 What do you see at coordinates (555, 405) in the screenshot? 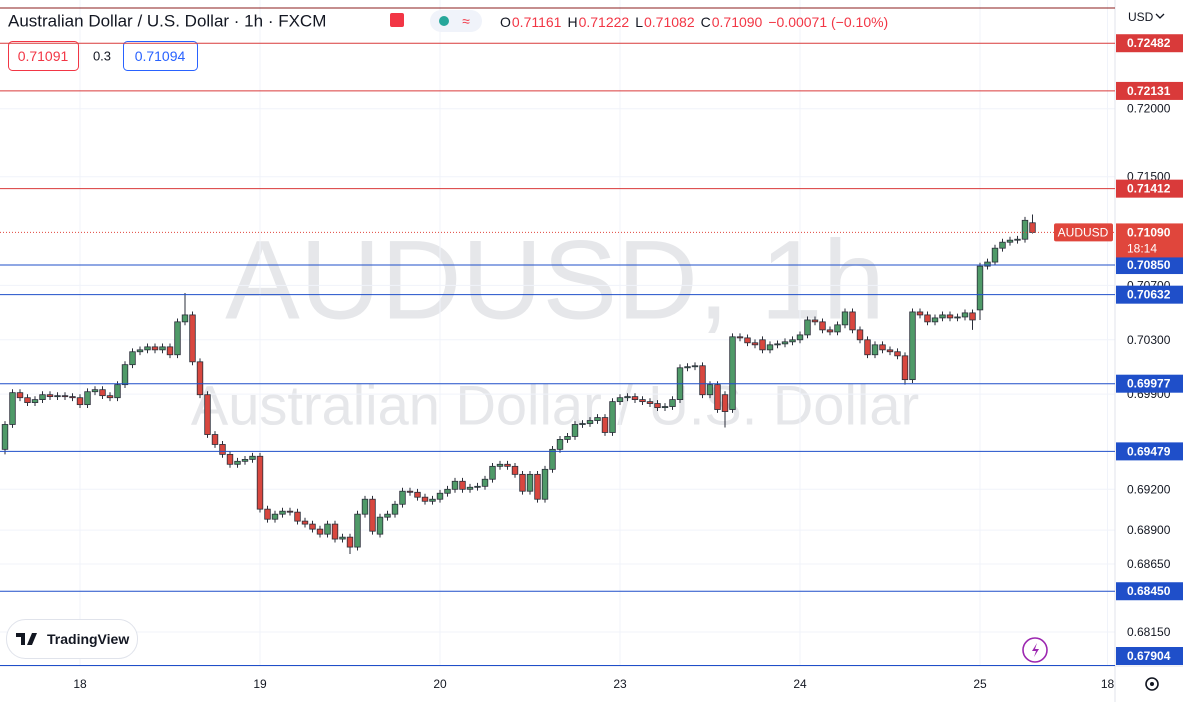
I see `watermark-name: Australian Dollar / U.S. Dollar` at bounding box center [555, 405].